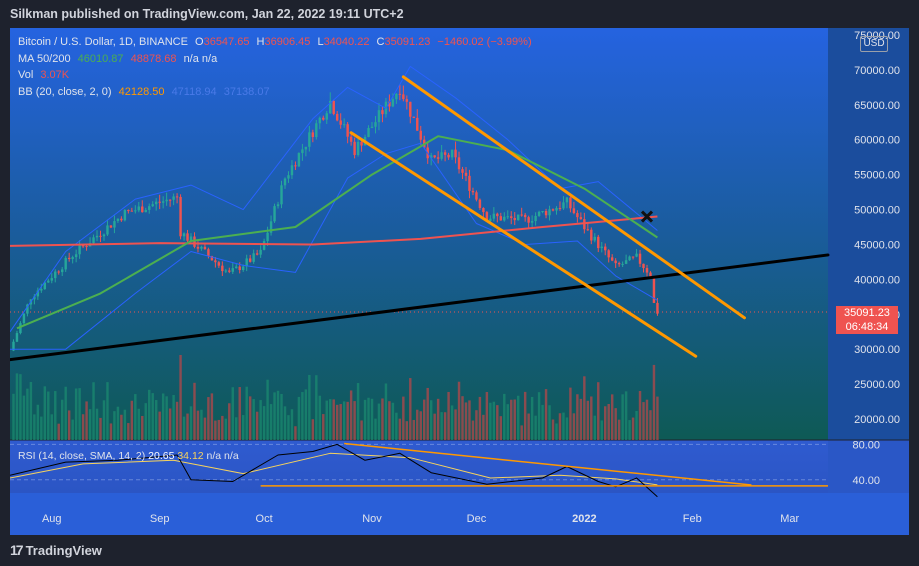 The image size is (919, 566). I want to click on tradingview-logo-icon: 17, so click(17, 550).